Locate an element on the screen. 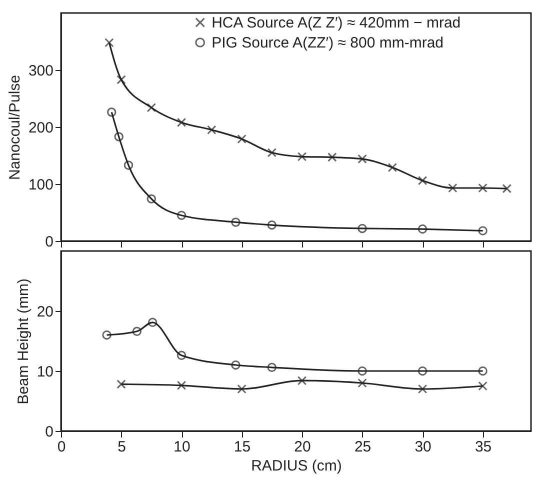 The image size is (552, 492). y-tick-label: 10 is located at coordinates (45, 372).